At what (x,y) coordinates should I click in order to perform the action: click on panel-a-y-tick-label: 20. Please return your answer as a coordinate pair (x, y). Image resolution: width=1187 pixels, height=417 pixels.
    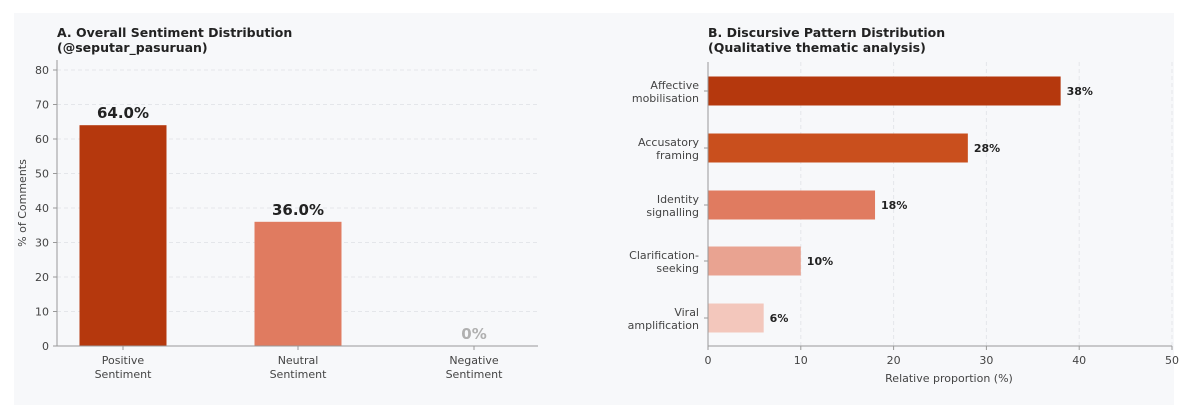
    Looking at the image, I should click on (42, 277).